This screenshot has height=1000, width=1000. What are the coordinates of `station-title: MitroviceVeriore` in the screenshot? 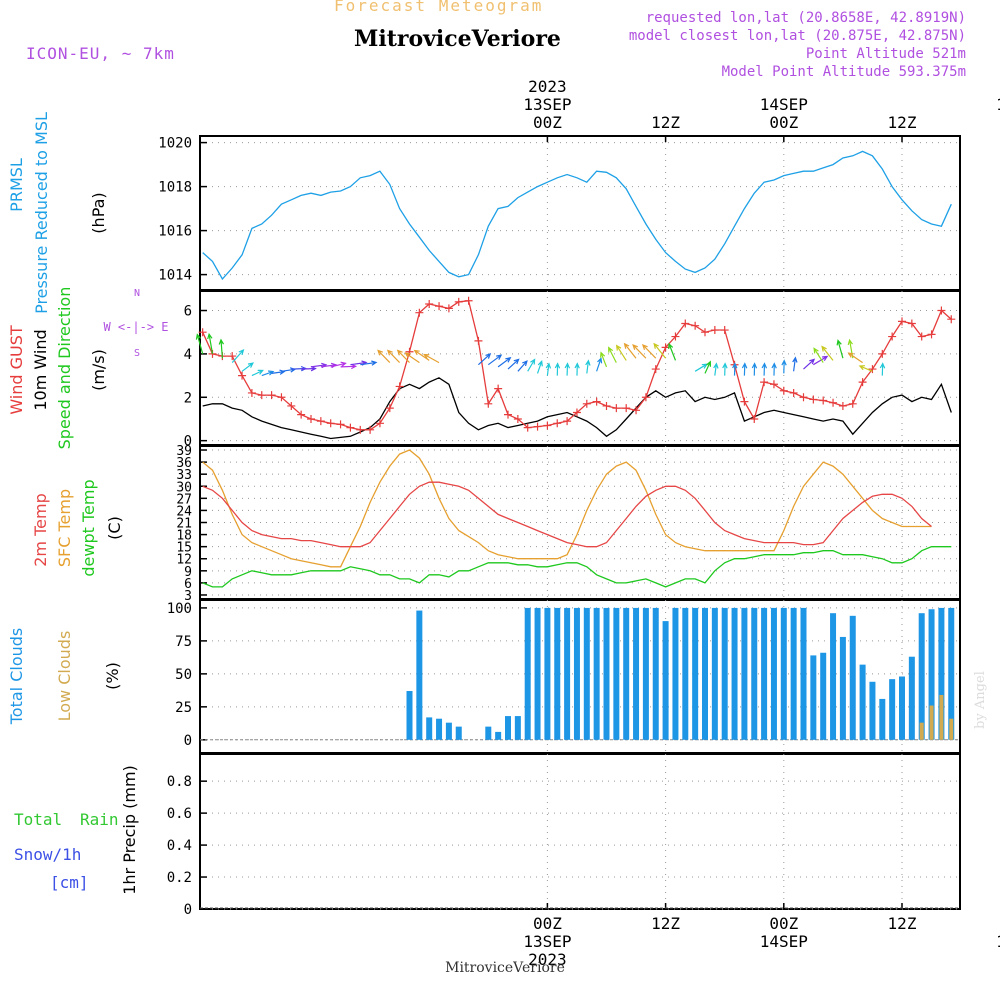 It's located at (457, 39).